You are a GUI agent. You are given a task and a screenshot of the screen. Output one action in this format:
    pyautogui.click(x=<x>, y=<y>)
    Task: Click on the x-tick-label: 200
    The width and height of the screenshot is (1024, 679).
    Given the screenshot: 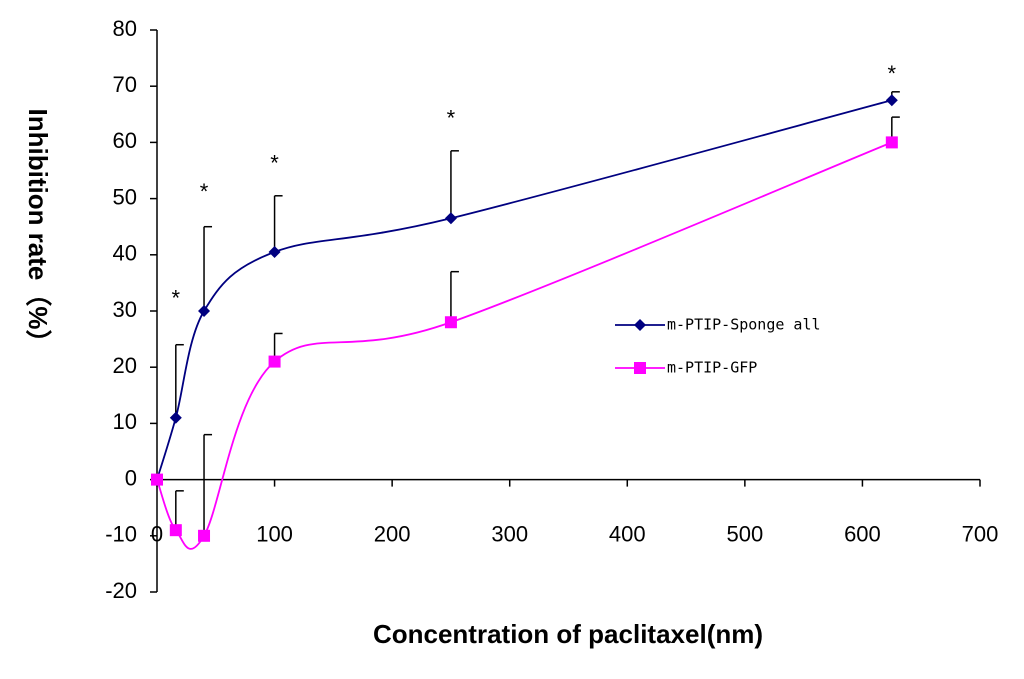 What is the action you would take?
    pyautogui.click(x=392, y=533)
    